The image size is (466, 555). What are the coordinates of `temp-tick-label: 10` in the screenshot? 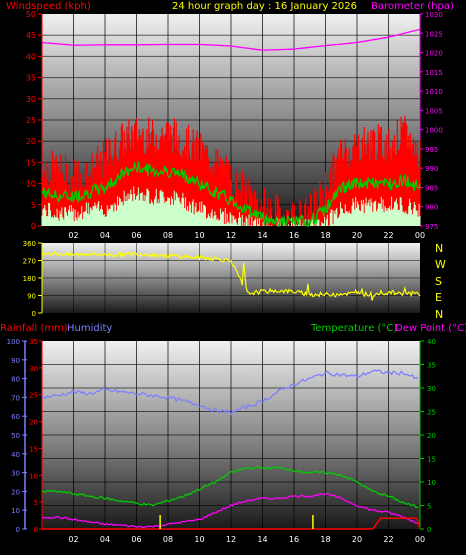 It's located at (431, 483).